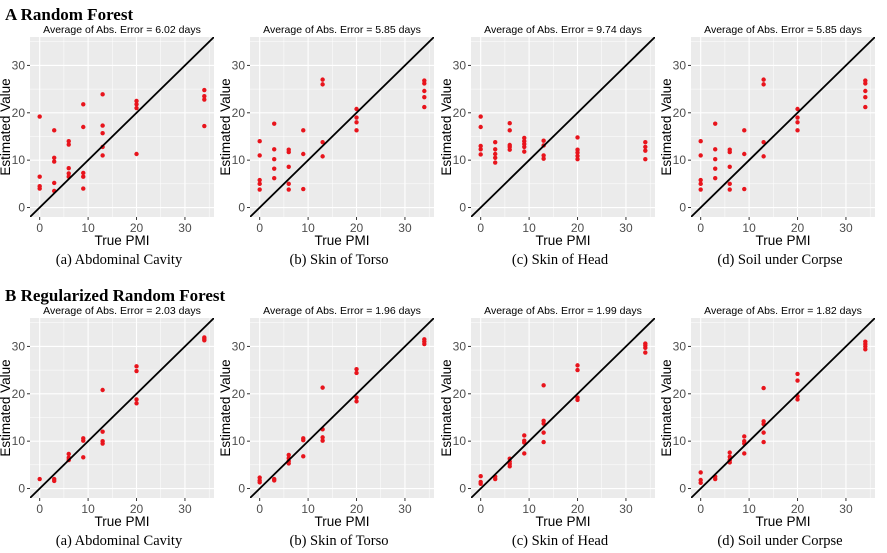  I want to click on panel-title: Average of Abs. Error = 2.03 days, so click(122, 311).